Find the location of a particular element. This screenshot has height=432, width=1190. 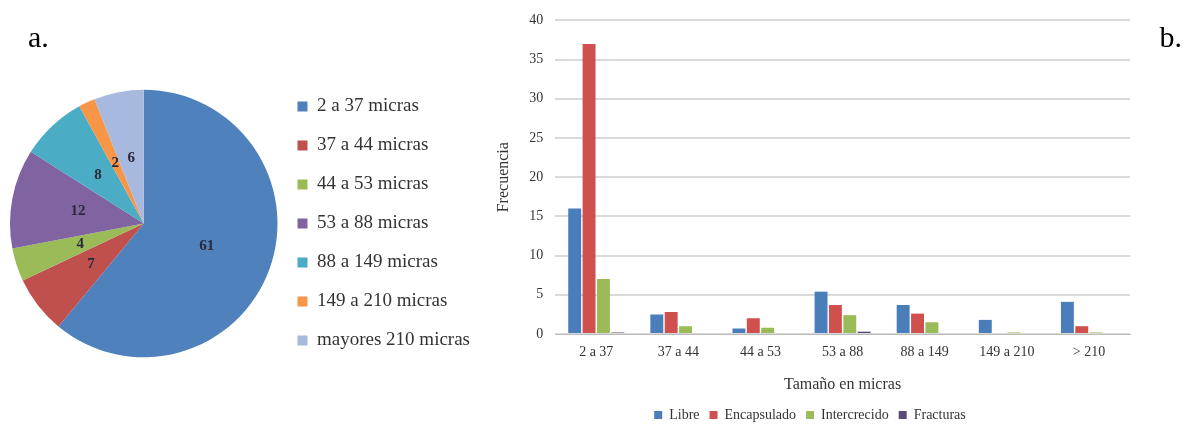

y-tick-label: 40 is located at coordinates (536, 20).